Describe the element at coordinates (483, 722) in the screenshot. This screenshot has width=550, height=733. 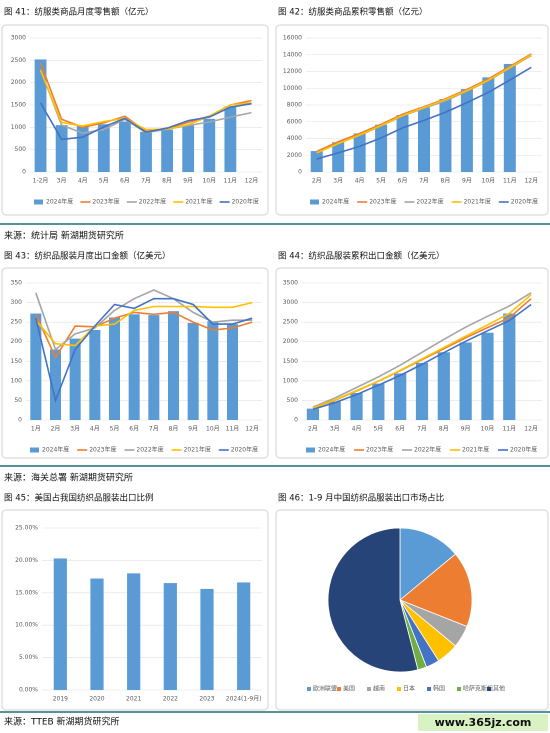
I see `watermark-bg` at that location.